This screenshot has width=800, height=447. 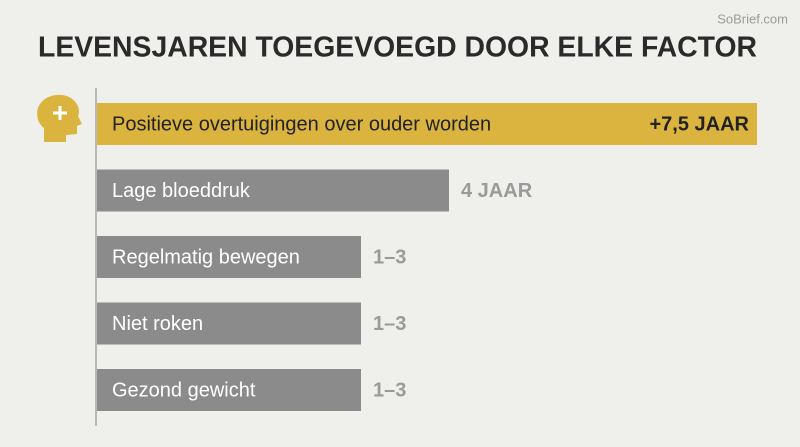 What do you see at coordinates (181, 191) in the screenshot?
I see `category-label: Lage bloeddruk` at bounding box center [181, 191].